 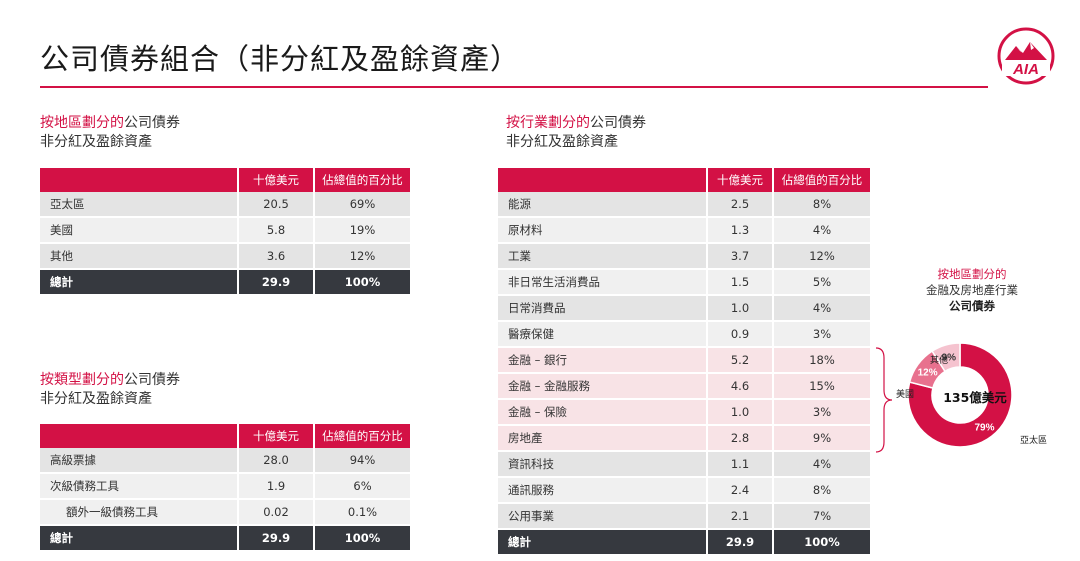 I want to click on table-row: 美國 5.8 19%, so click(x=225, y=231).